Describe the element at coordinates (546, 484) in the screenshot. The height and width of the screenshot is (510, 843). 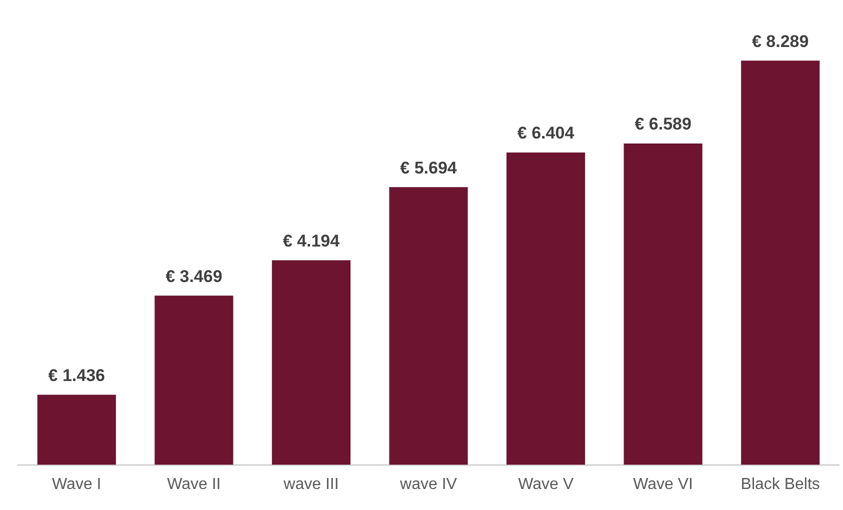
I see `x-tick-label: Wave V` at that location.